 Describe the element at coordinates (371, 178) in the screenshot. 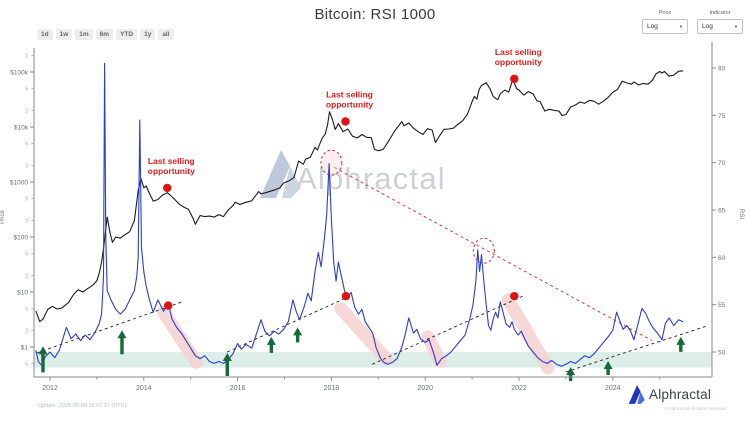

I see `watermark-text: Alphractal` at that location.